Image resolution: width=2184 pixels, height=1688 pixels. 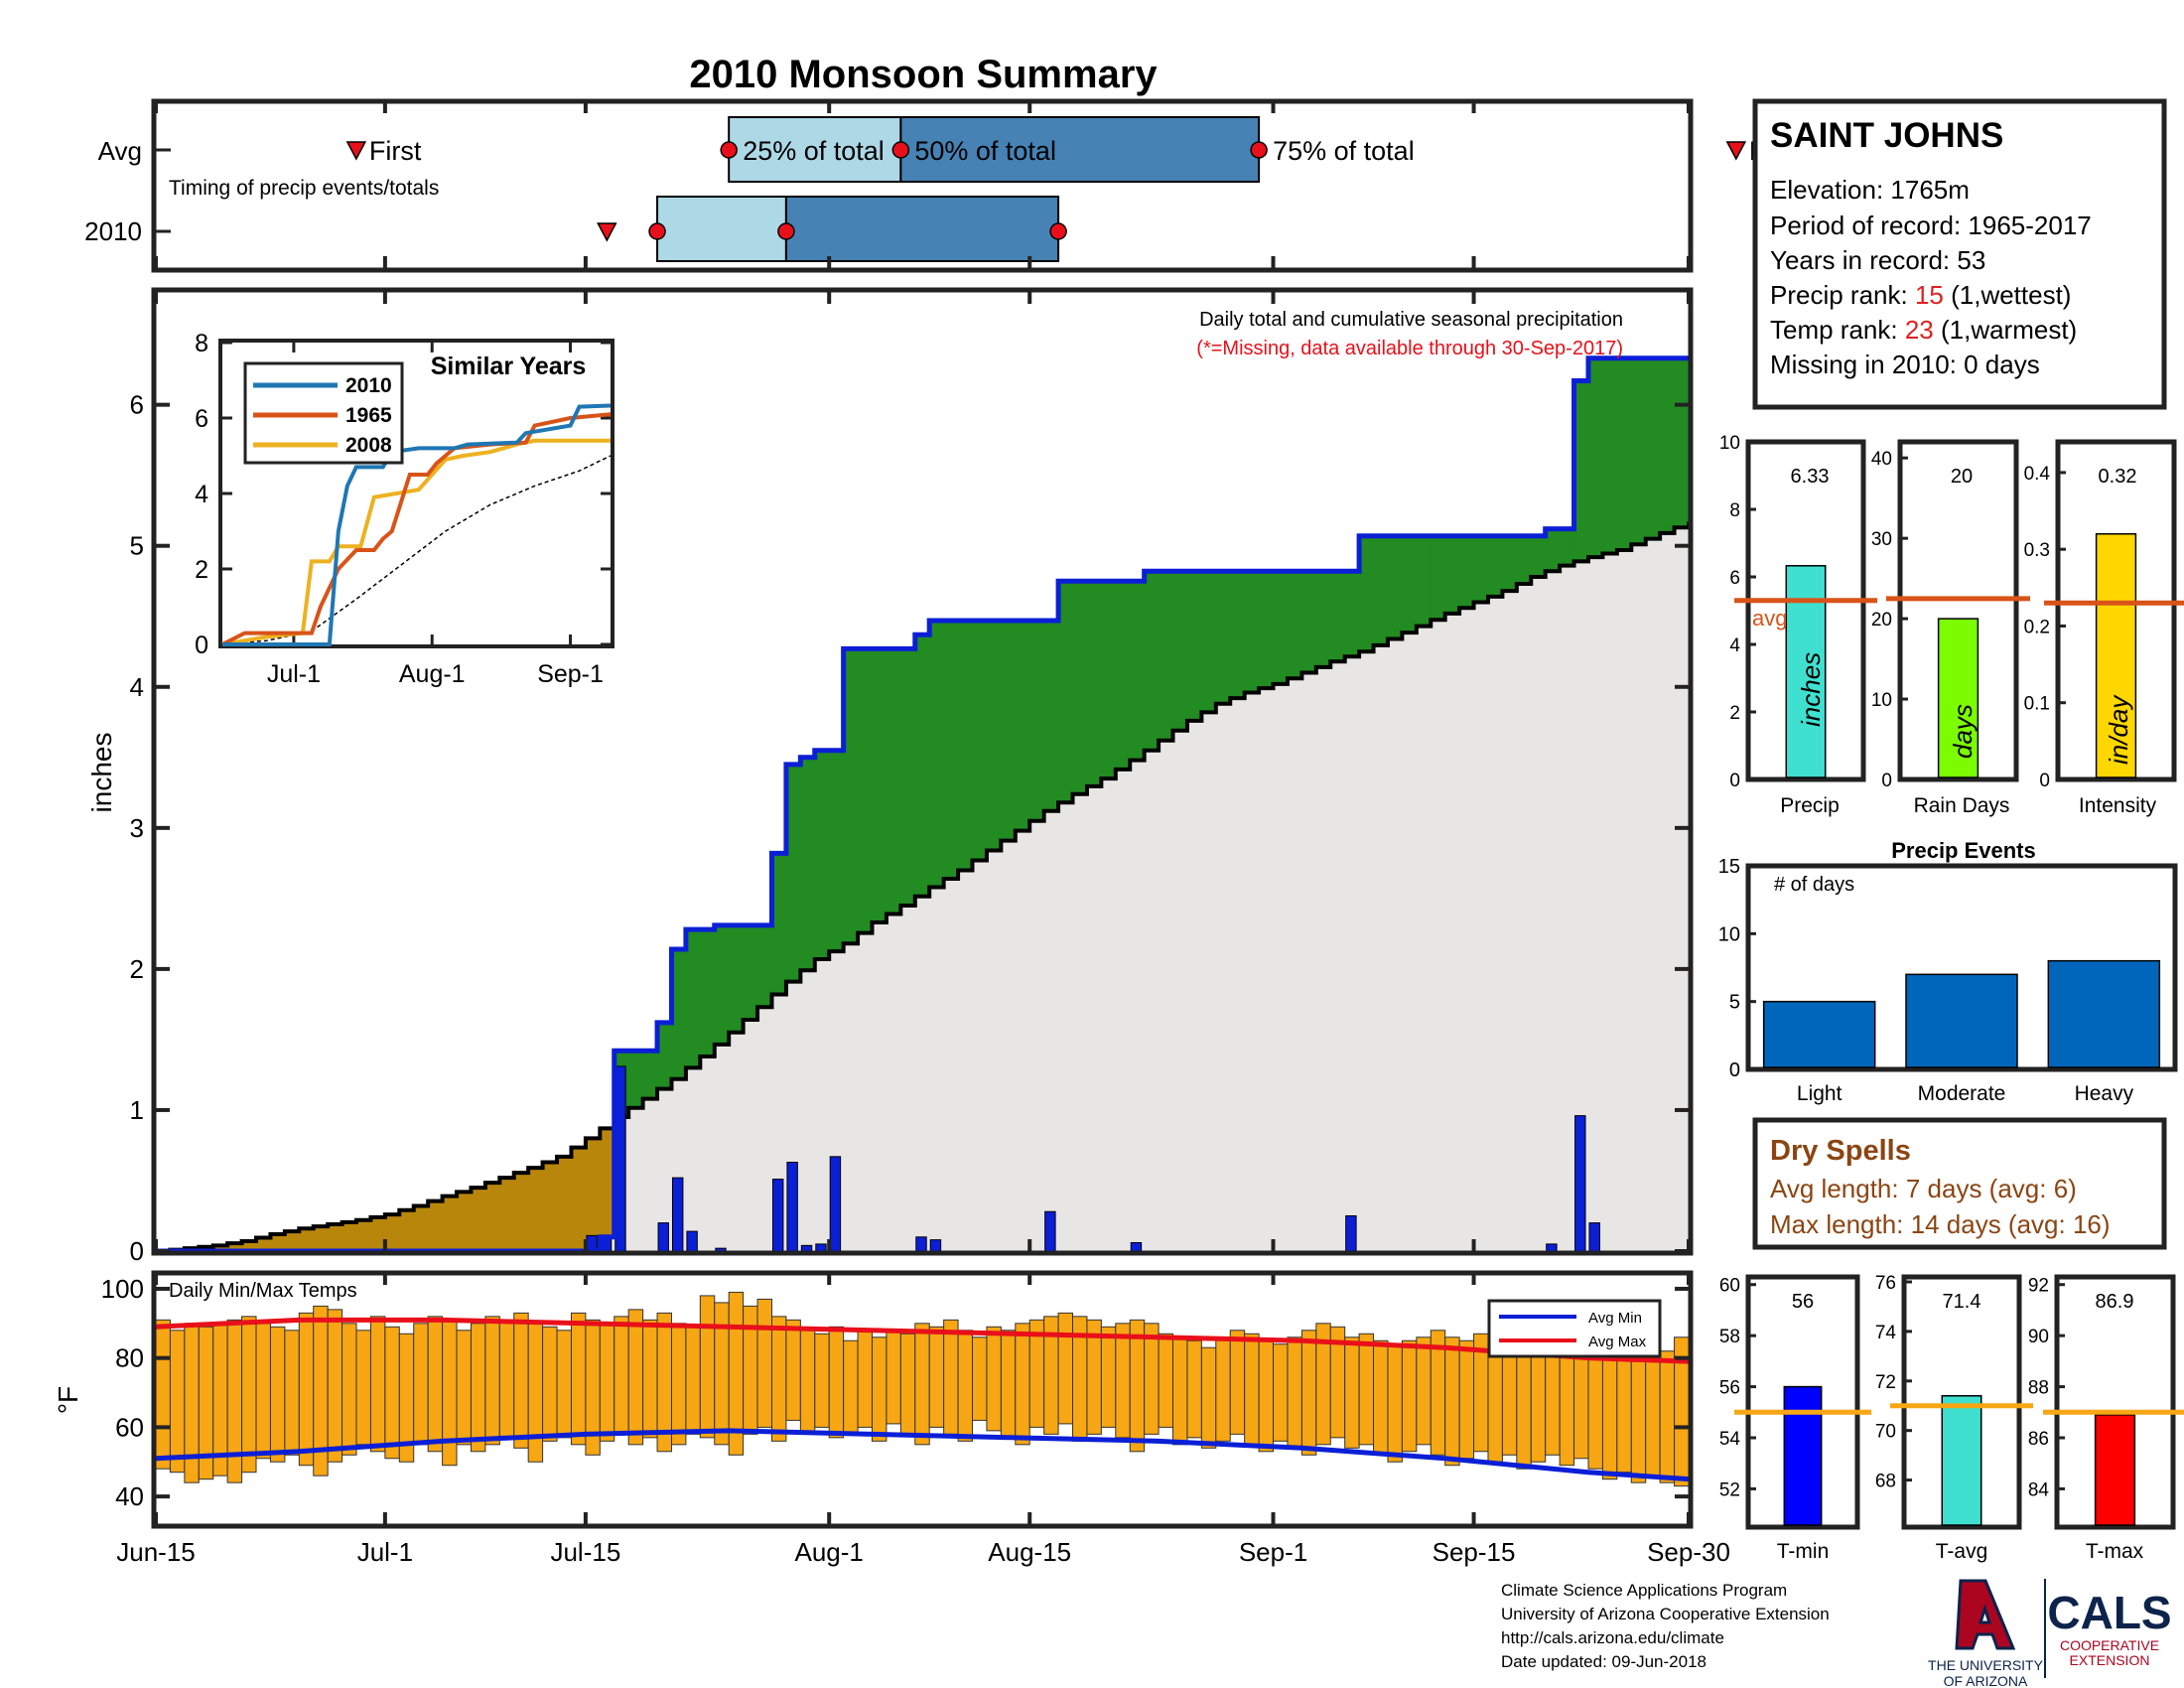 What do you see at coordinates (1931, 225) in the screenshot?
I see `station-period: Period of record: 1965-2017` at bounding box center [1931, 225].